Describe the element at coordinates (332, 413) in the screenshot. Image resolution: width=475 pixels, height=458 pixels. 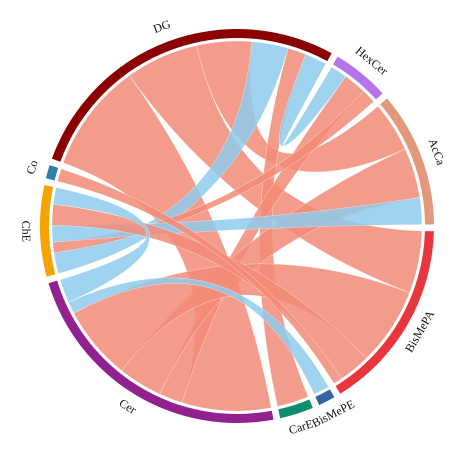
I see `segment-label: BisMePE` at that location.